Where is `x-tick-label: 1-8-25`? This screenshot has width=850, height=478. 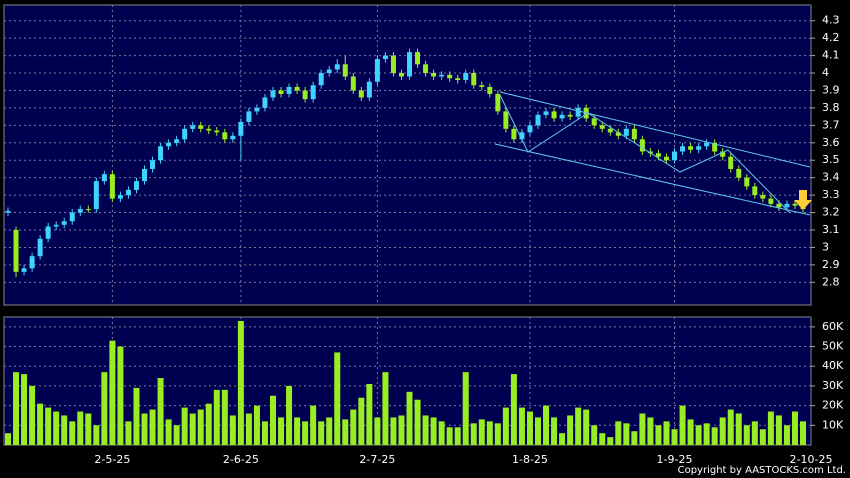 x-tick-label: 1-8-25 is located at coordinates (530, 459).